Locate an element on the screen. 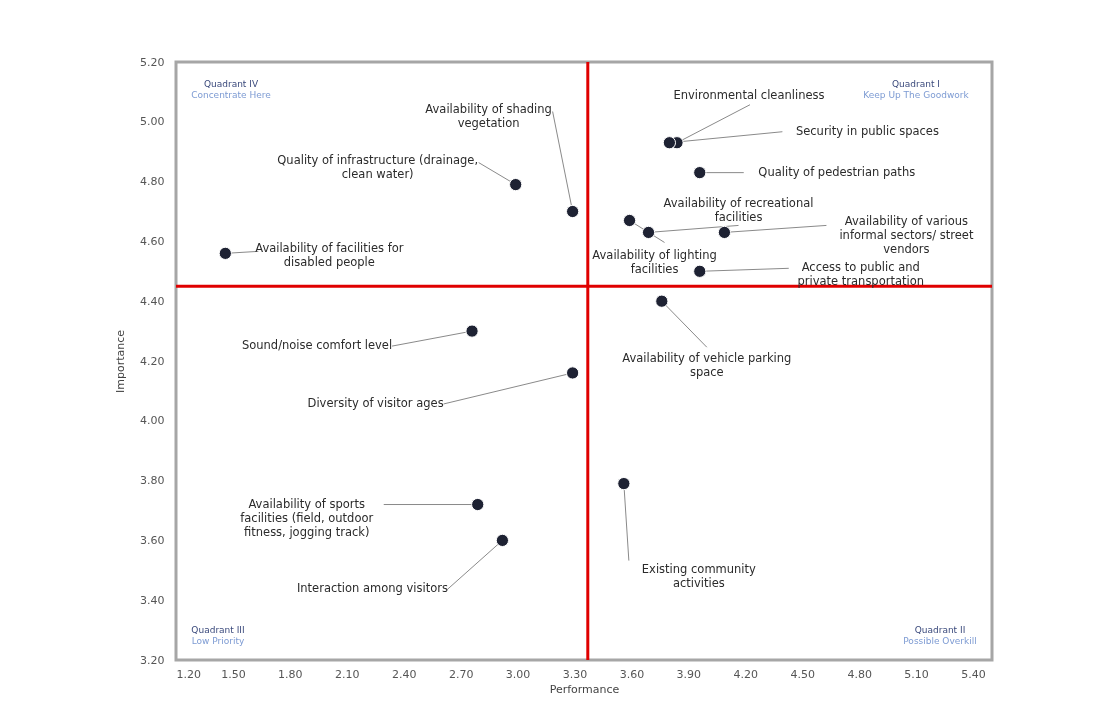  y-tick-label: 5.20 is located at coordinates (152, 62).